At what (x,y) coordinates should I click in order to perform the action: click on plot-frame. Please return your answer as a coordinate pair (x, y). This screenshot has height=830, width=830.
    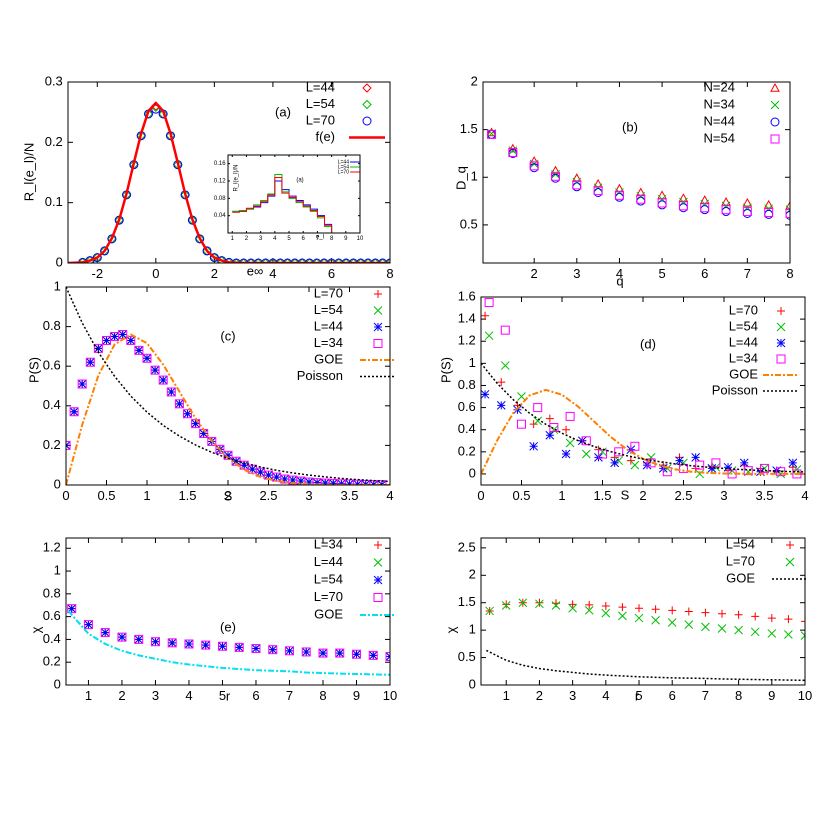
    Looking at the image, I should click on (228, 386).